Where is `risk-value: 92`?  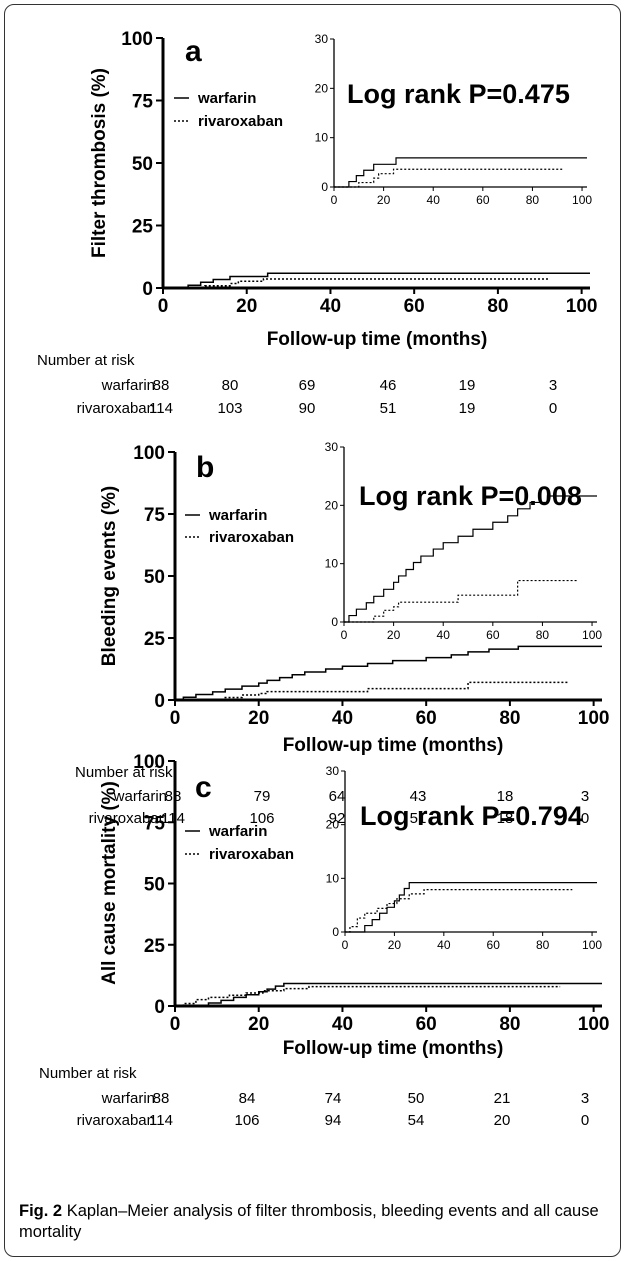
risk-value: 92 is located at coordinates (337, 818).